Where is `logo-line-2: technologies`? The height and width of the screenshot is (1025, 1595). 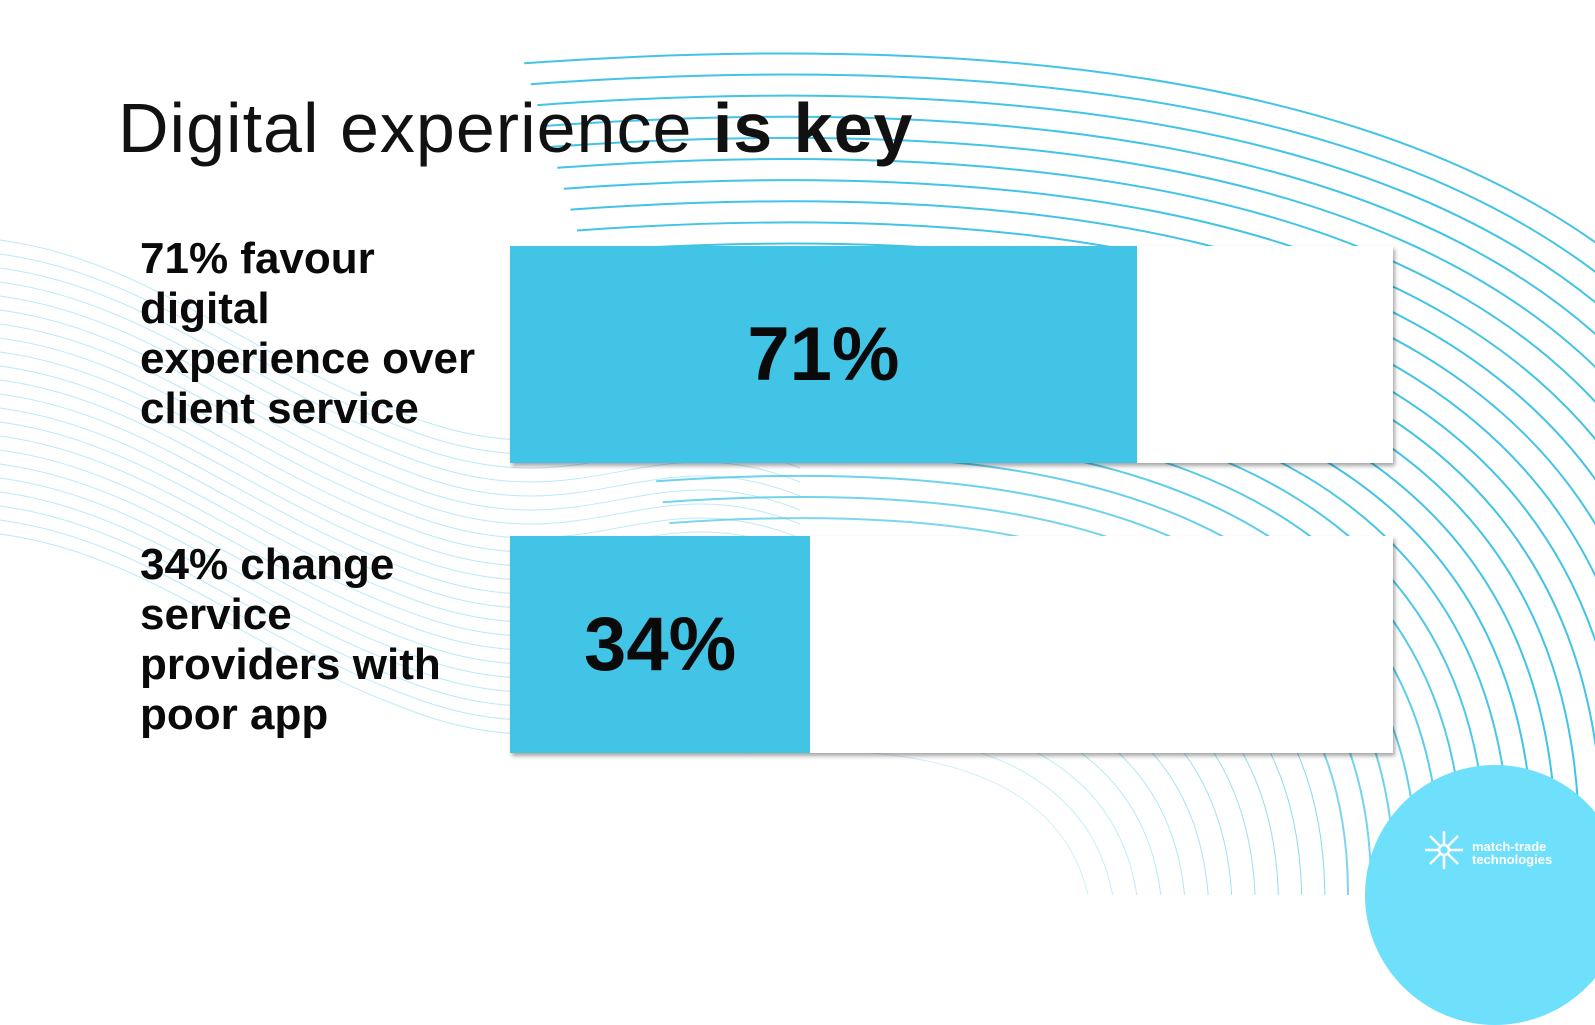 logo-line-2: technologies is located at coordinates (1512, 859).